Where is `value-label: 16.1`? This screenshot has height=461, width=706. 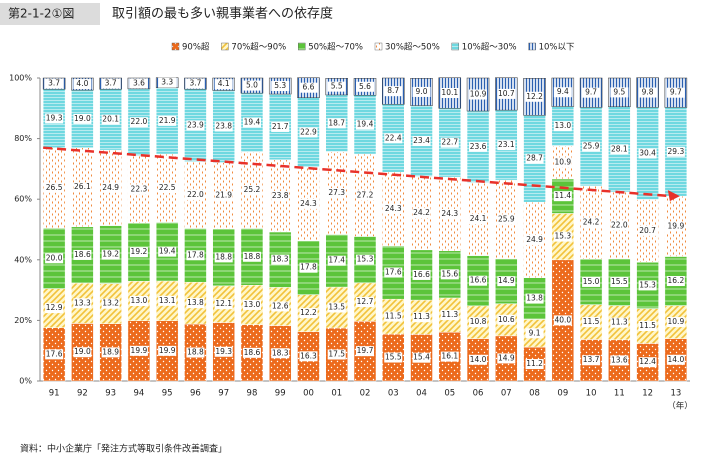
value-label: 16.1 is located at coordinates (449, 356).